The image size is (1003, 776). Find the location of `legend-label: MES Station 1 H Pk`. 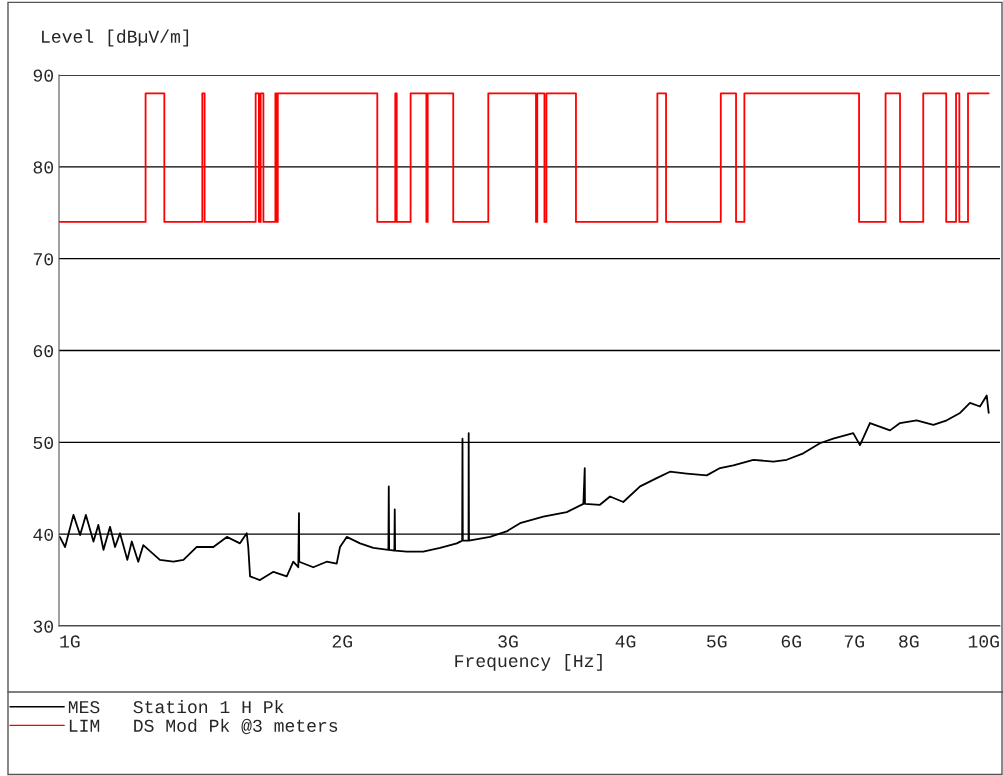

legend-label: MES Station 1 H Pk is located at coordinates (176, 707).